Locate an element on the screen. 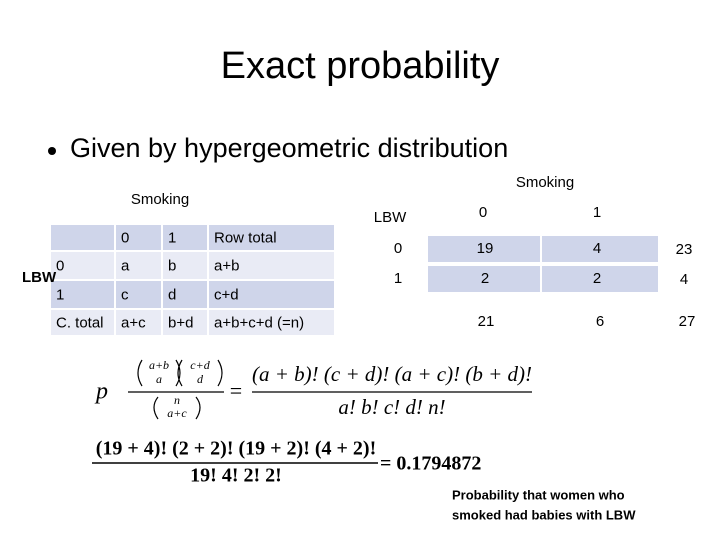 This screenshot has height=540, width=720. binom-top: n is located at coordinates (177, 400).